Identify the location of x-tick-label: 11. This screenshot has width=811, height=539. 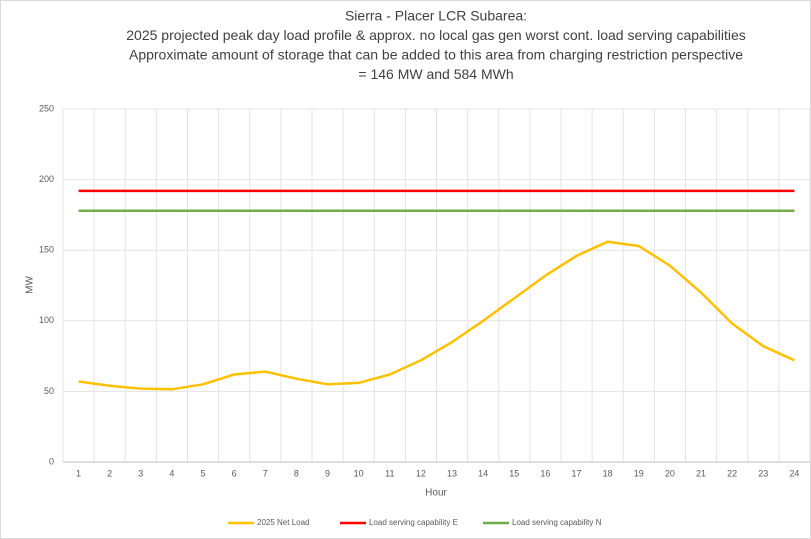
(389, 473).